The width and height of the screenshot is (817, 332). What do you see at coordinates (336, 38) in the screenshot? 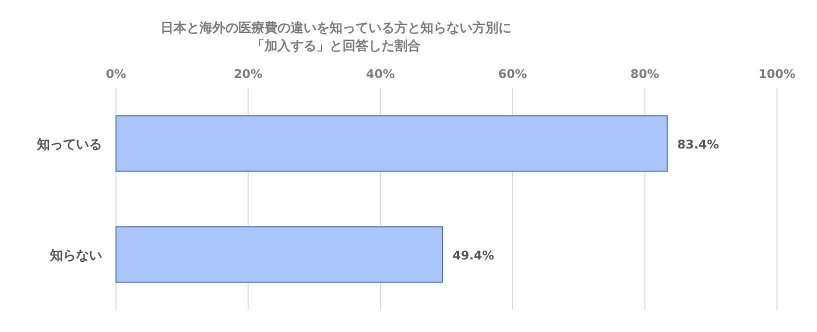
I see `chart-title: 日本と海外の医療費の違いを知っている方と知らない方別に「加入する」と回答した割合` at bounding box center [336, 38].